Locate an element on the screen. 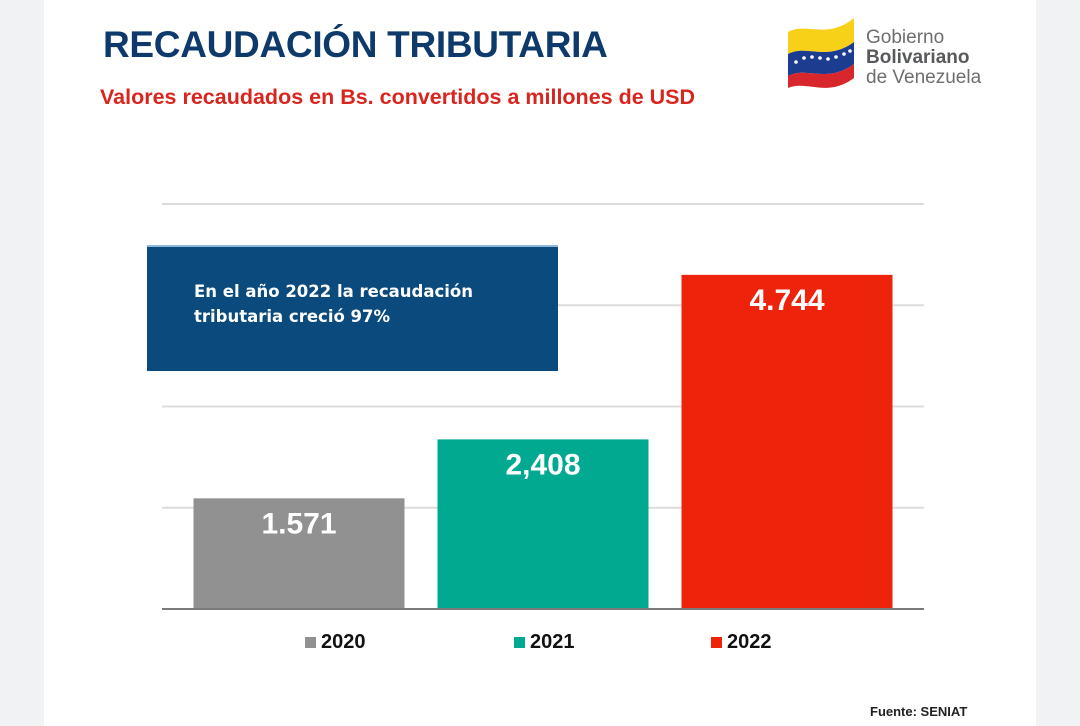  source-note: Fuente: SENIAT is located at coordinates (919, 711).